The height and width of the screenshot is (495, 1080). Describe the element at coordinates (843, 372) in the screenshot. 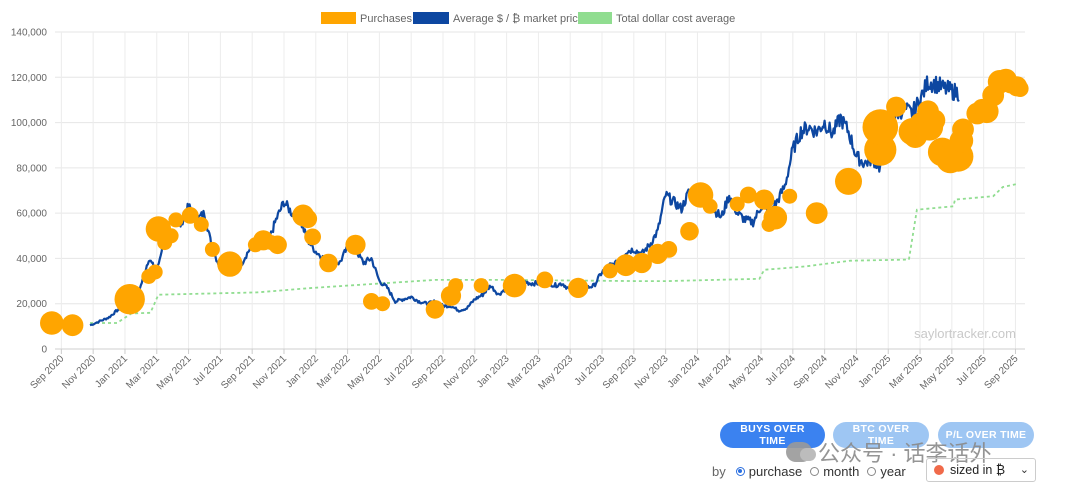

I see `x-tick-label: Nov 2024` at that location.